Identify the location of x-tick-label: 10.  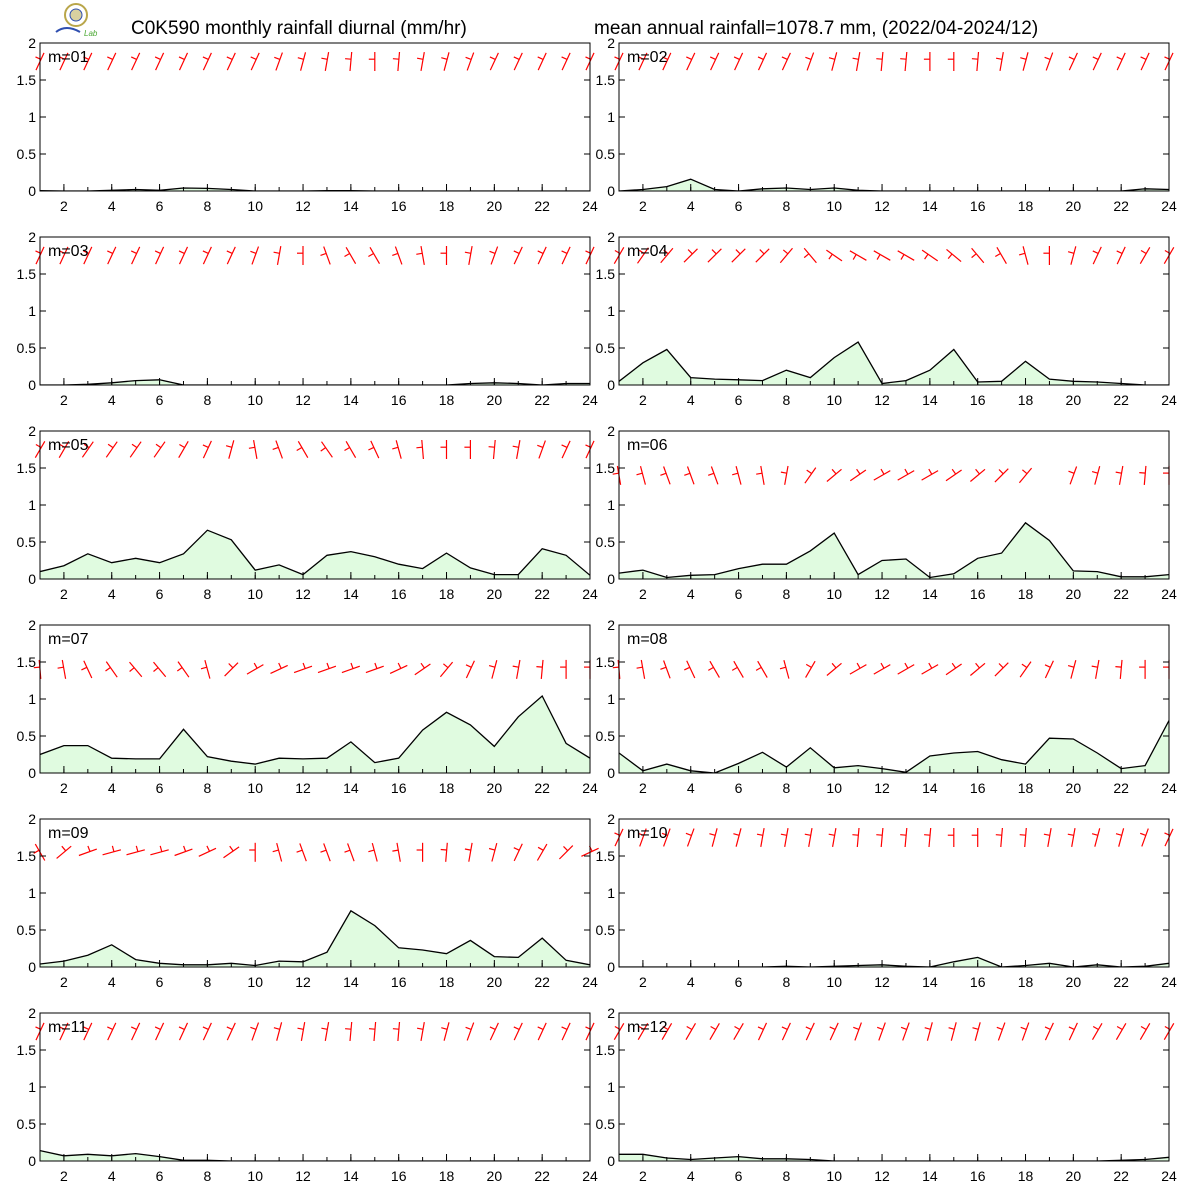
(834, 400).